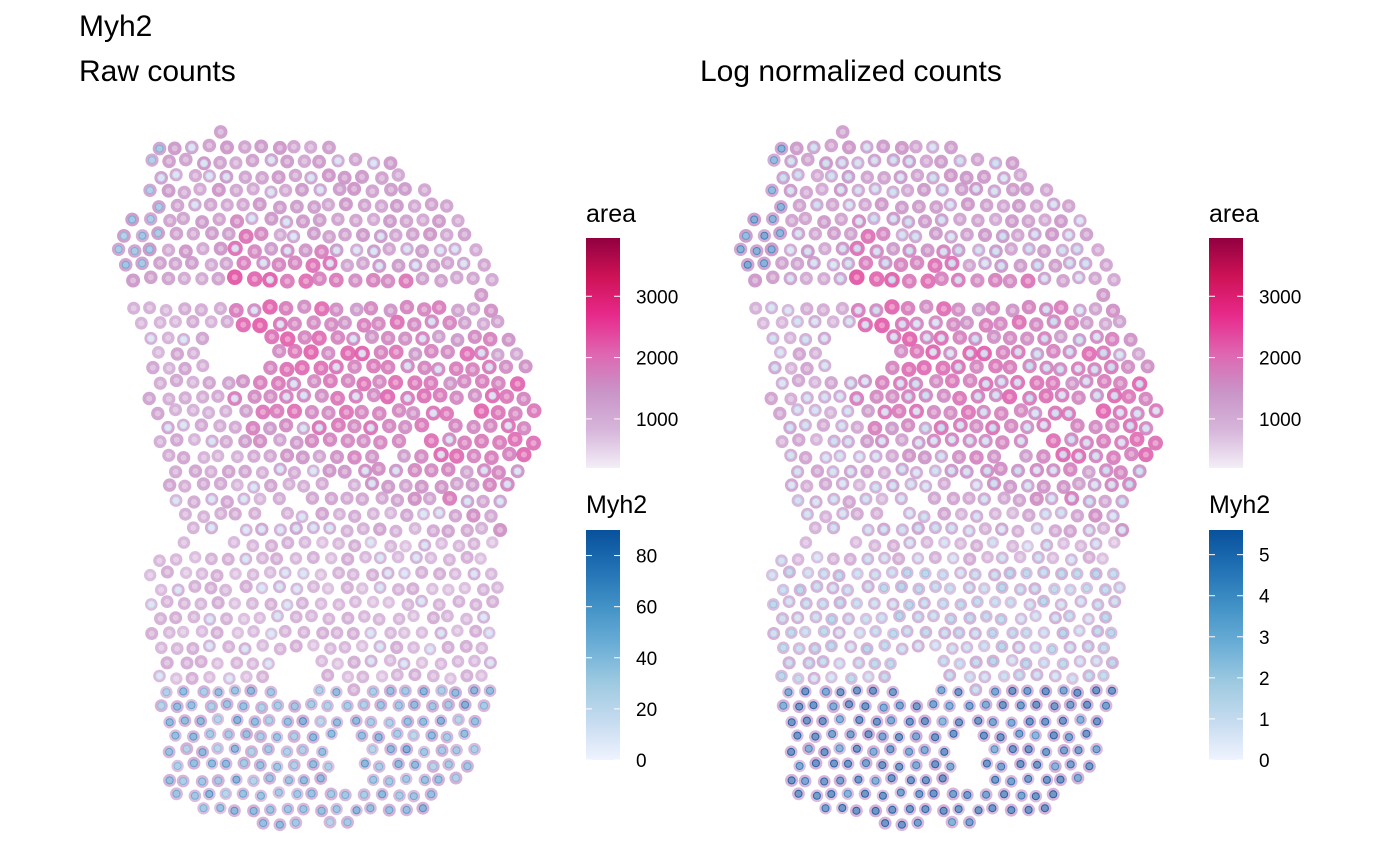 The width and height of the screenshot is (1400, 865). Describe the element at coordinates (1264, 761) in the screenshot. I see `legend-tick-label-myh2: 0` at that location.